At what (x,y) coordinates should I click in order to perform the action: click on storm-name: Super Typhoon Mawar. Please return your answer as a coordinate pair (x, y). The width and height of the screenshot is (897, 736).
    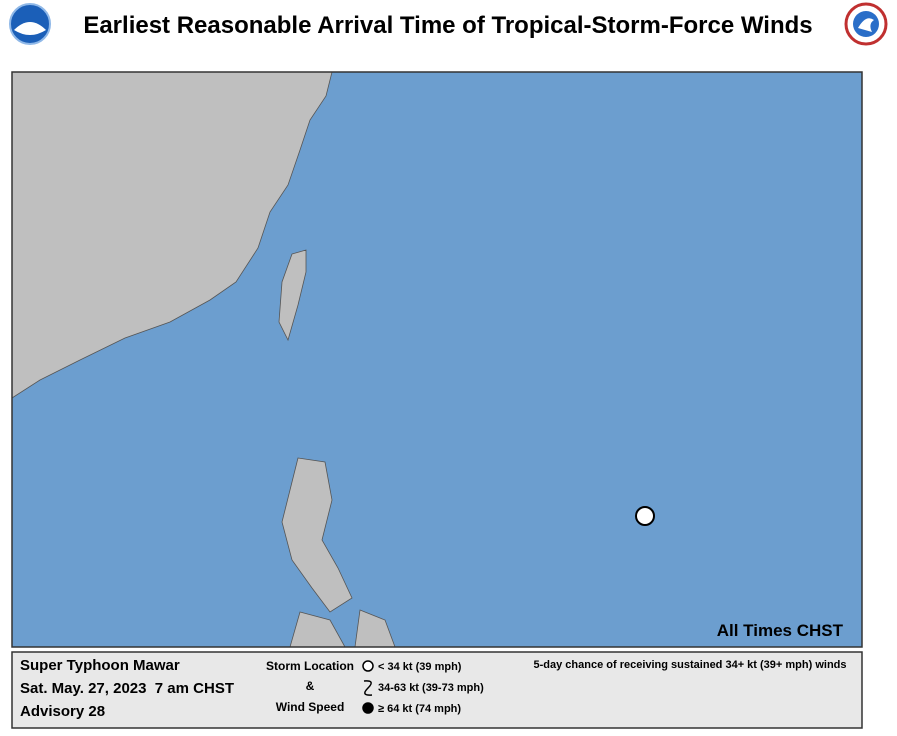
    Looking at the image, I should click on (100, 665).